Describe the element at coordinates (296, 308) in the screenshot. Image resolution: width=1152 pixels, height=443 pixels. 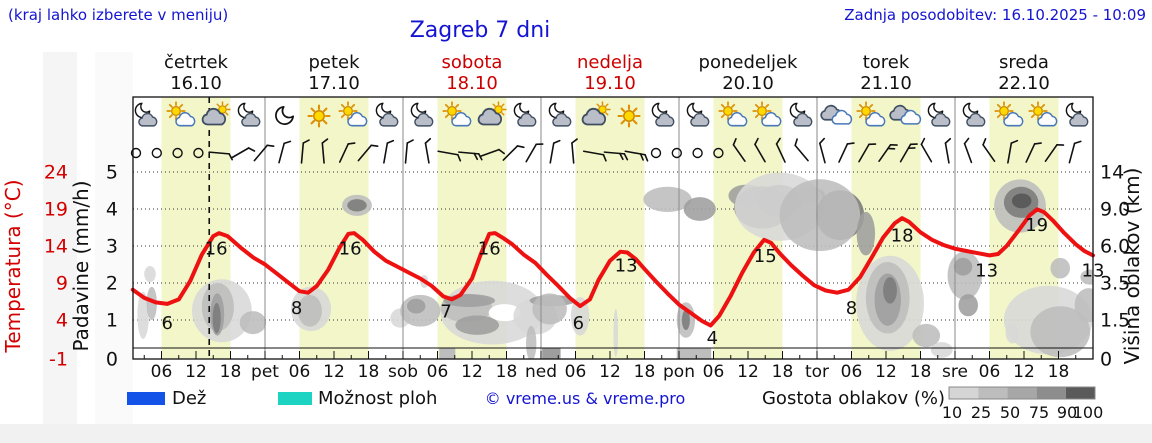
I see `temperature-value: 8` at that location.